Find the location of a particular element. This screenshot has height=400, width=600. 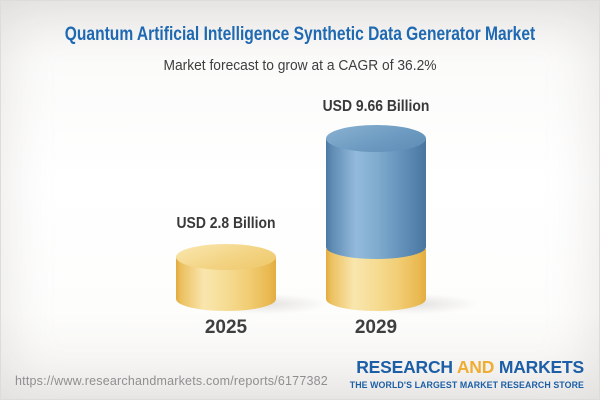

value-label-2025: USD 2.8 Billion is located at coordinates (226, 223).